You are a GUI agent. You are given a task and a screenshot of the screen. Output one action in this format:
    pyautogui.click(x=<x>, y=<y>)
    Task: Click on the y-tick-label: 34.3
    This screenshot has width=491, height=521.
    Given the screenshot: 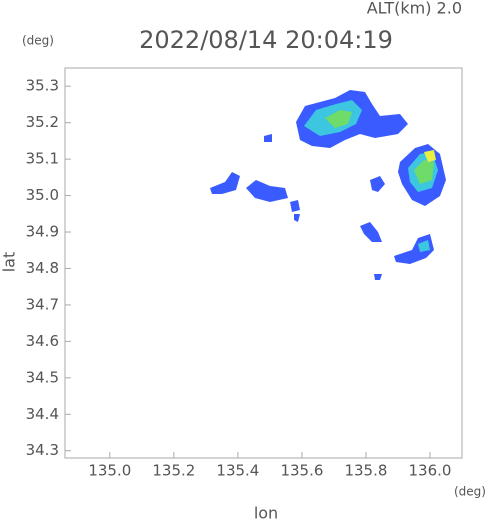 What is the action you would take?
    pyautogui.click(x=42, y=450)
    